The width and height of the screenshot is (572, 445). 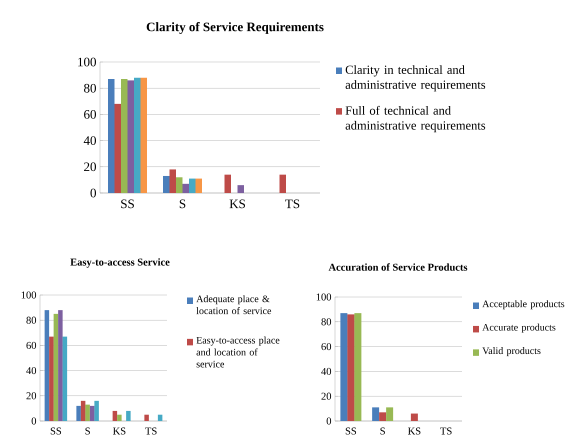 What do you see at coordinates (120, 263) in the screenshot?
I see `chart-title: Easy-to-access Service` at bounding box center [120, 263].